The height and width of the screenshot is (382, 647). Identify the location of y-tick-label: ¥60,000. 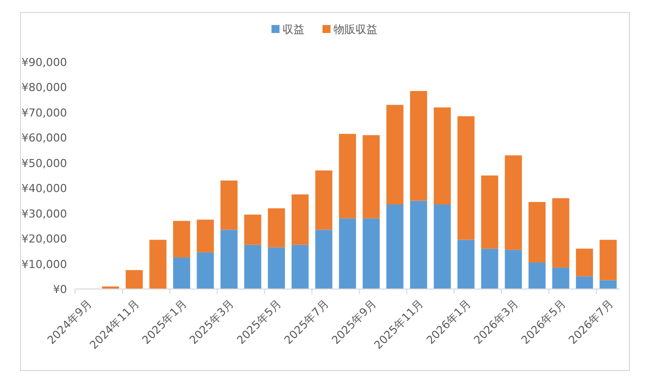
(44, 138).